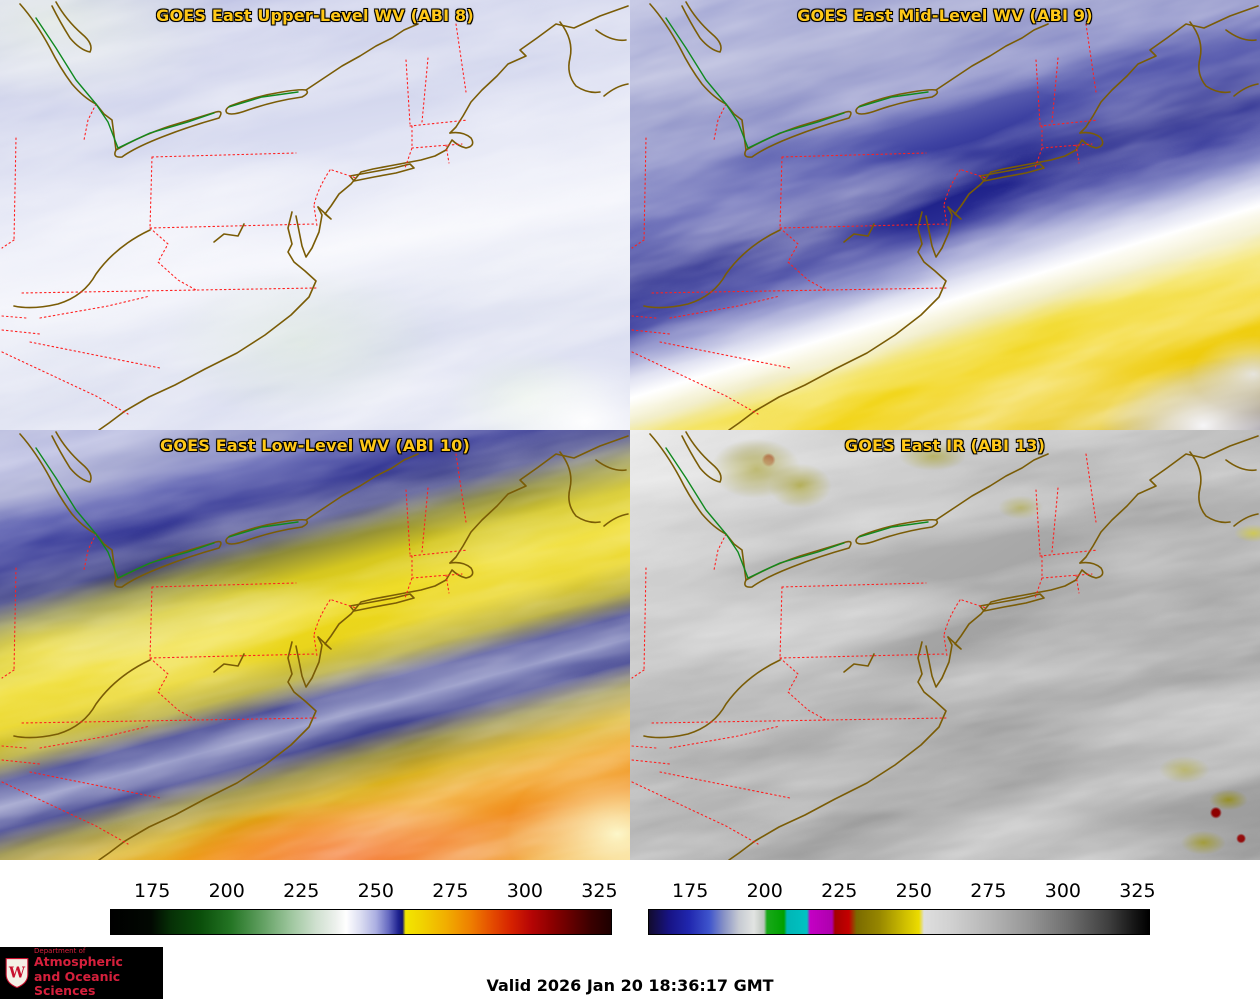 This screenshot has height=999, width=1260. What do you see at coordinates (630, 985) in the screenshot?
I see `valid-time: Valid 2026 Jan 20 18:36:17 GMT` at bounding box center [630, 985].